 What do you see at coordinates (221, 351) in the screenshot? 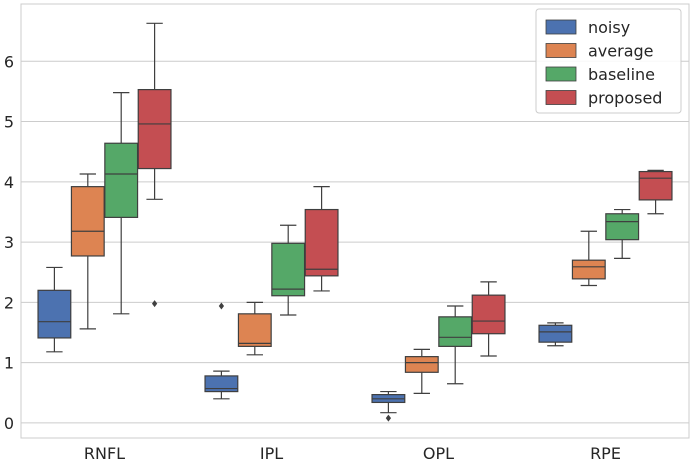
I see `box-noisy-ipl` at bounding box center [221, 351].